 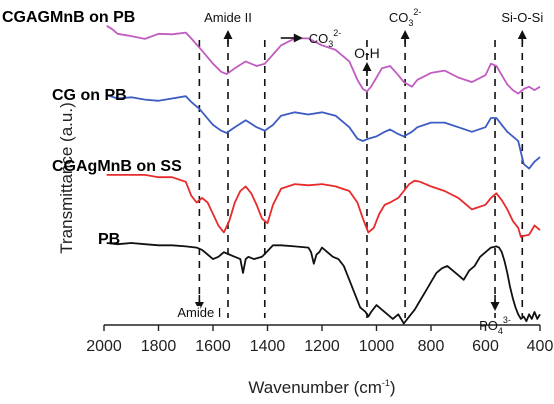 What do you see at coordinates (315, 387) in the screenshot?
I see `x-axis-title-main: Wavenumber (cm` at bounding box center [315, 387].